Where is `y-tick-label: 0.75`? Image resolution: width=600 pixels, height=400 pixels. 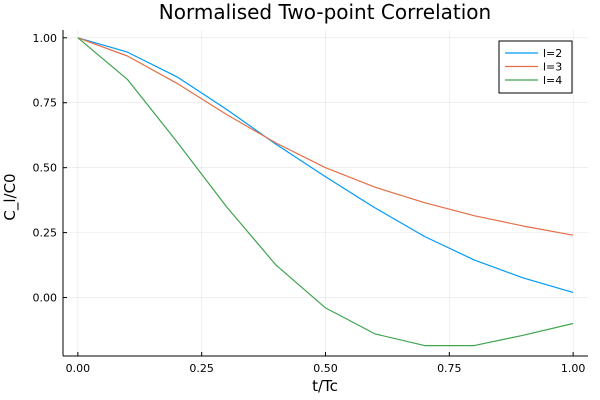
y-tick-label: 0.75 is located at coordinates (45, 103).